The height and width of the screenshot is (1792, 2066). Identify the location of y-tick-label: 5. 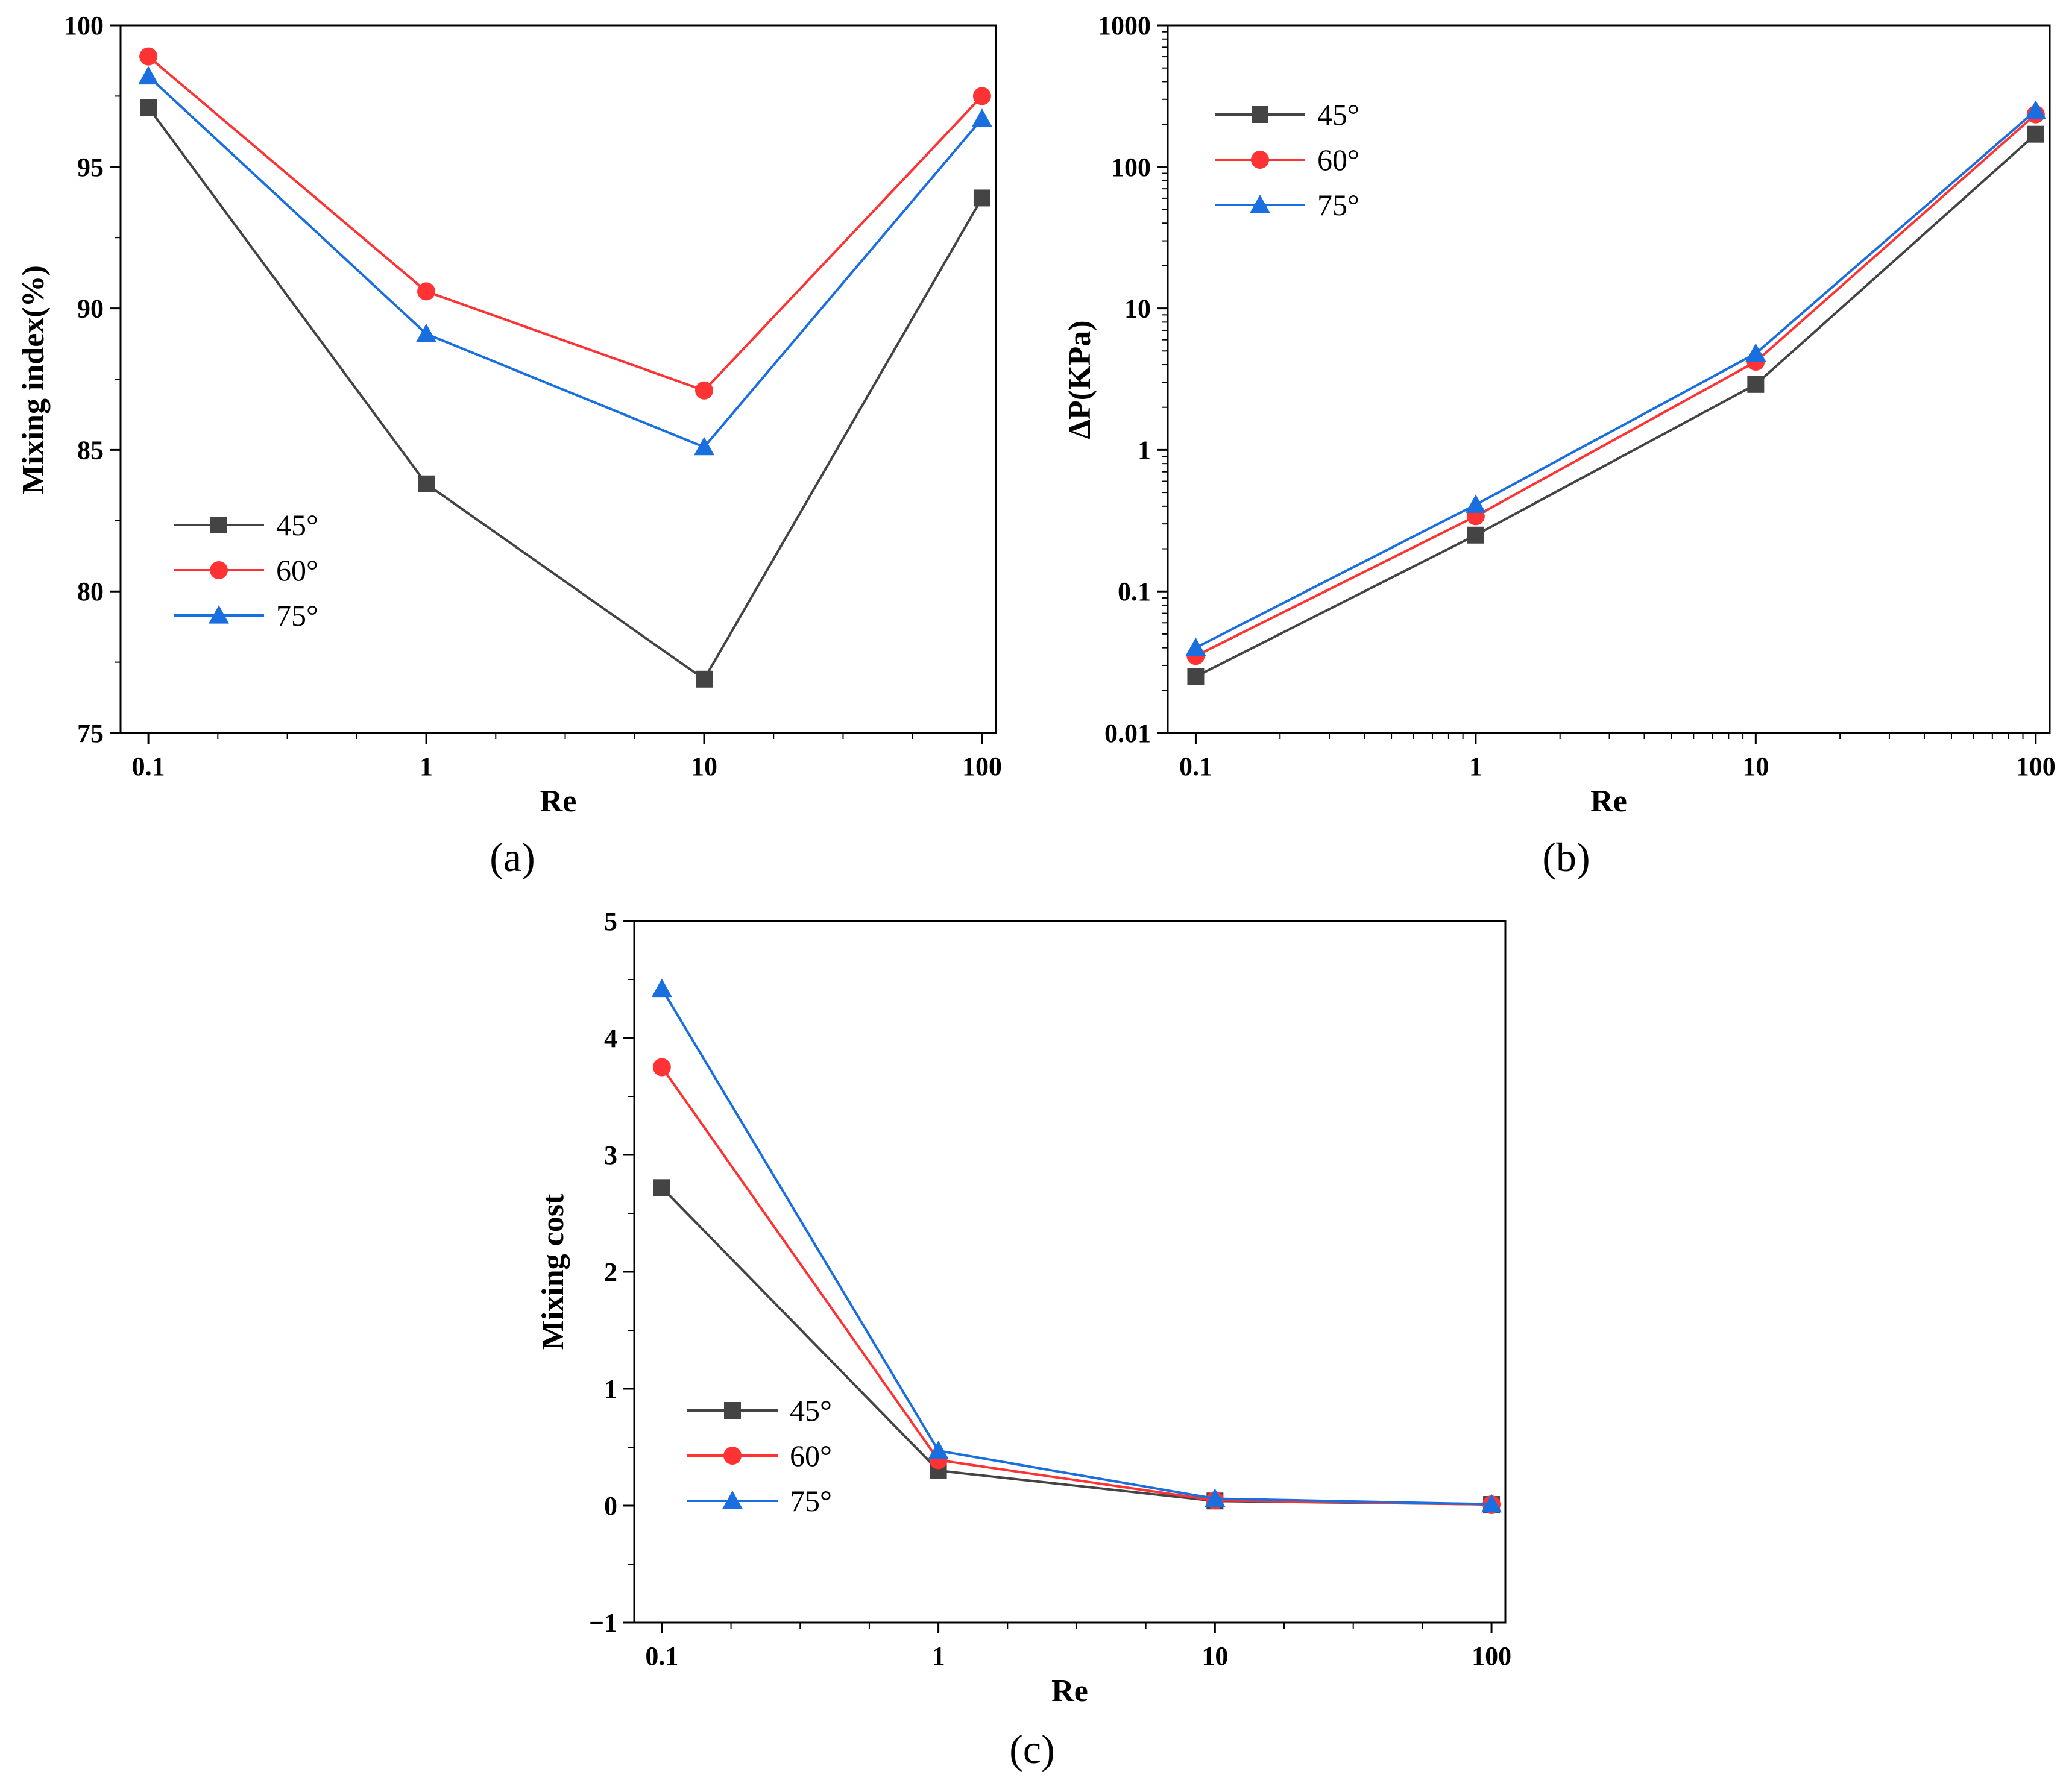
(610, 921).